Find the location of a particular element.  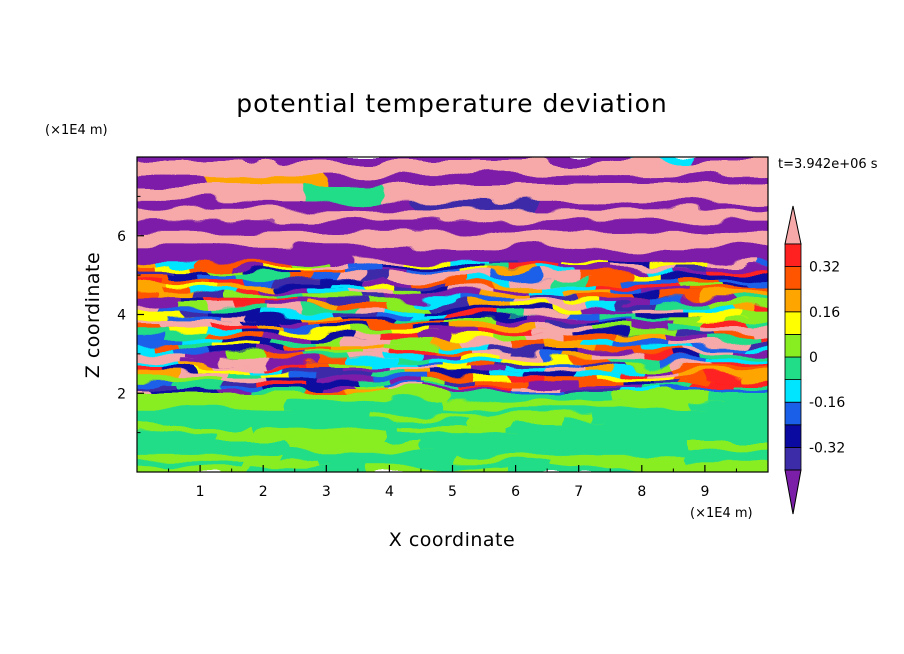

x-tick-label: 1 is located at coordinates (200, 492).